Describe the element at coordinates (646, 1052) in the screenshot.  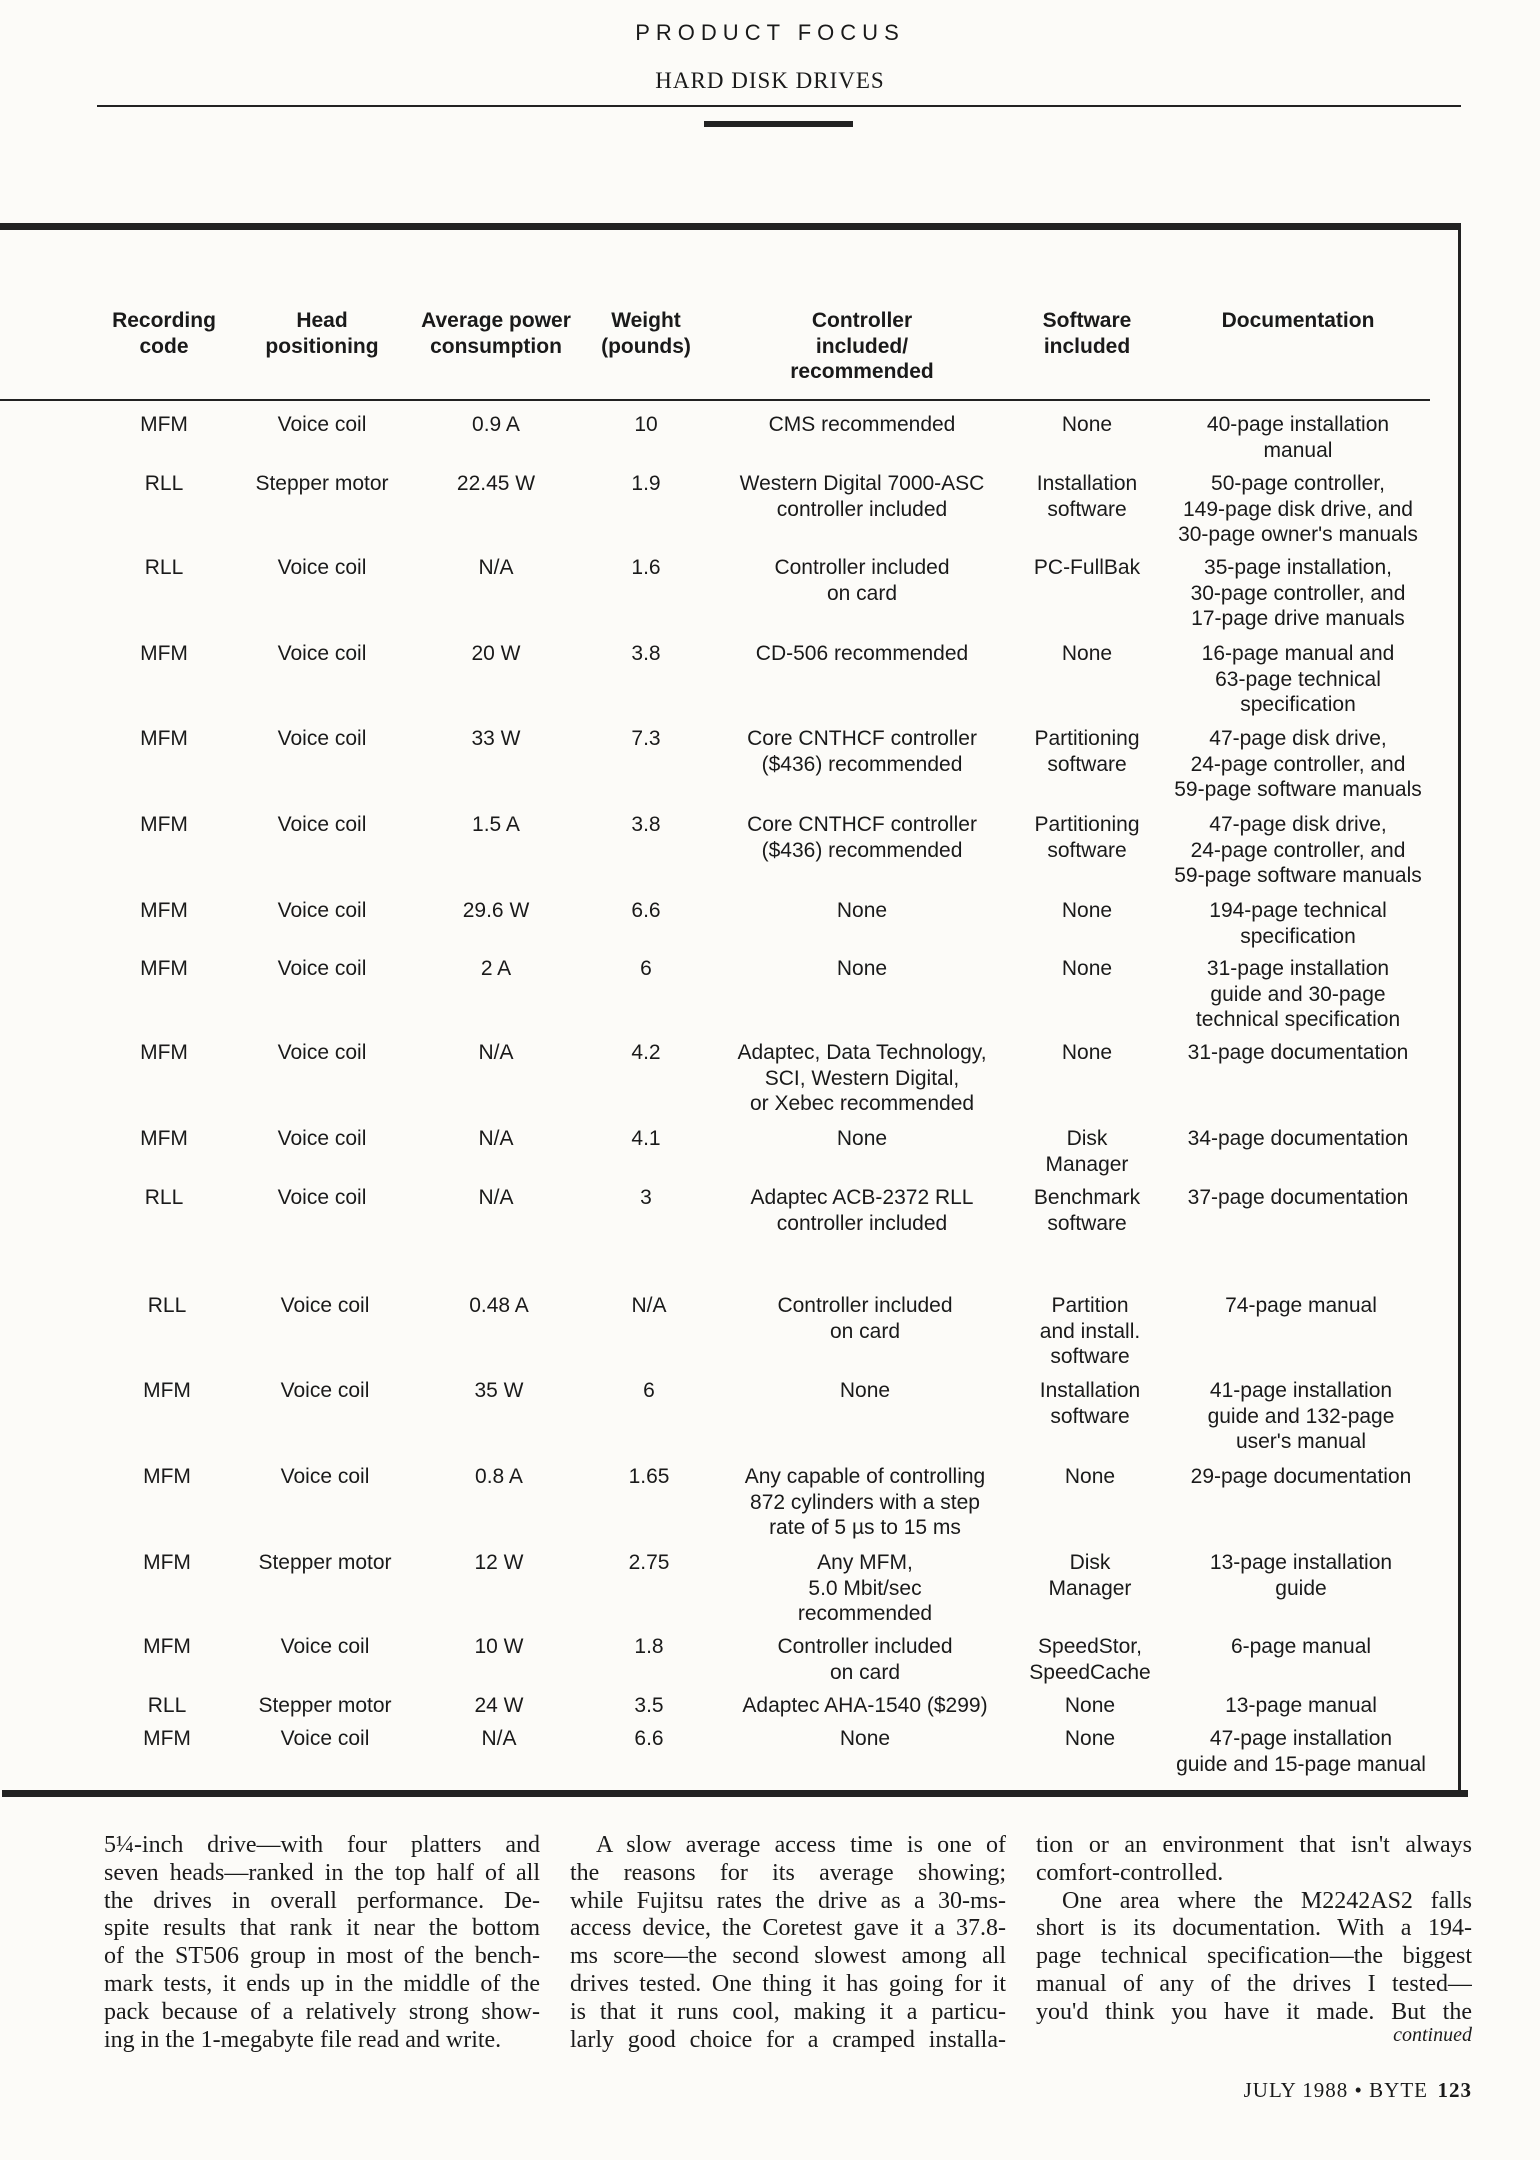
I see `table-cell: 4.2` at that location.